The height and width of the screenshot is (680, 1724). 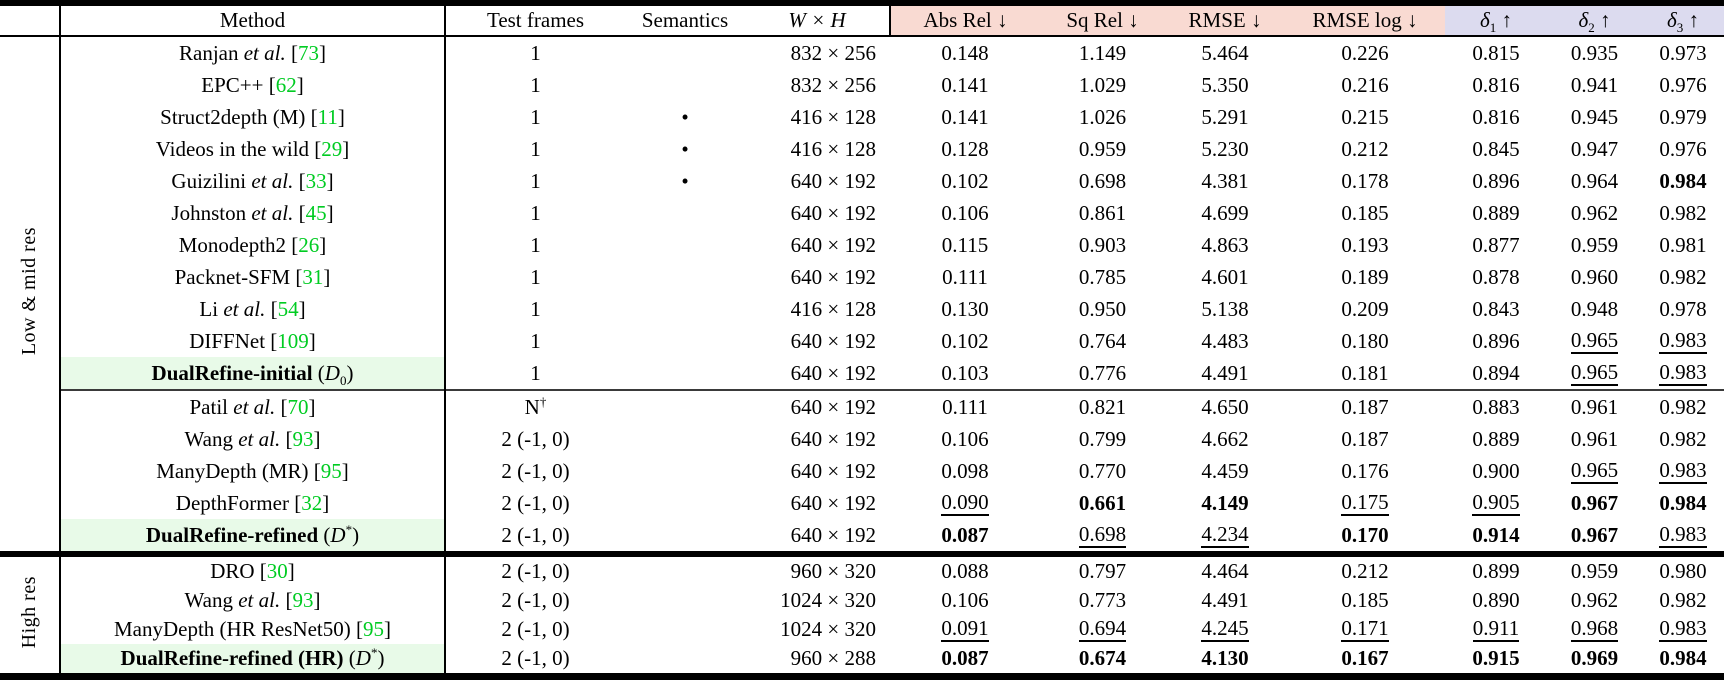 I want to click on col-header-resolution: W × H, so click(x=818, y=19).